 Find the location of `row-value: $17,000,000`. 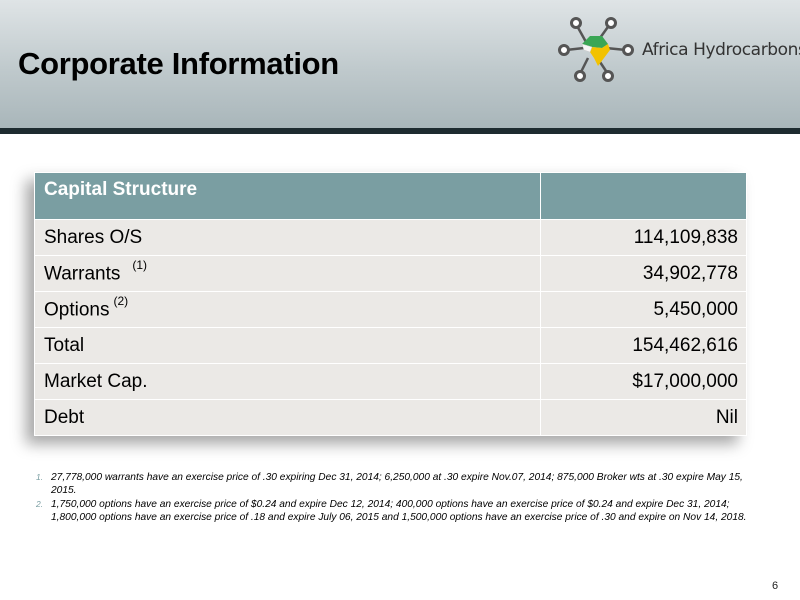

row-value: $17,000,000 is located at coordinates (643, 381).